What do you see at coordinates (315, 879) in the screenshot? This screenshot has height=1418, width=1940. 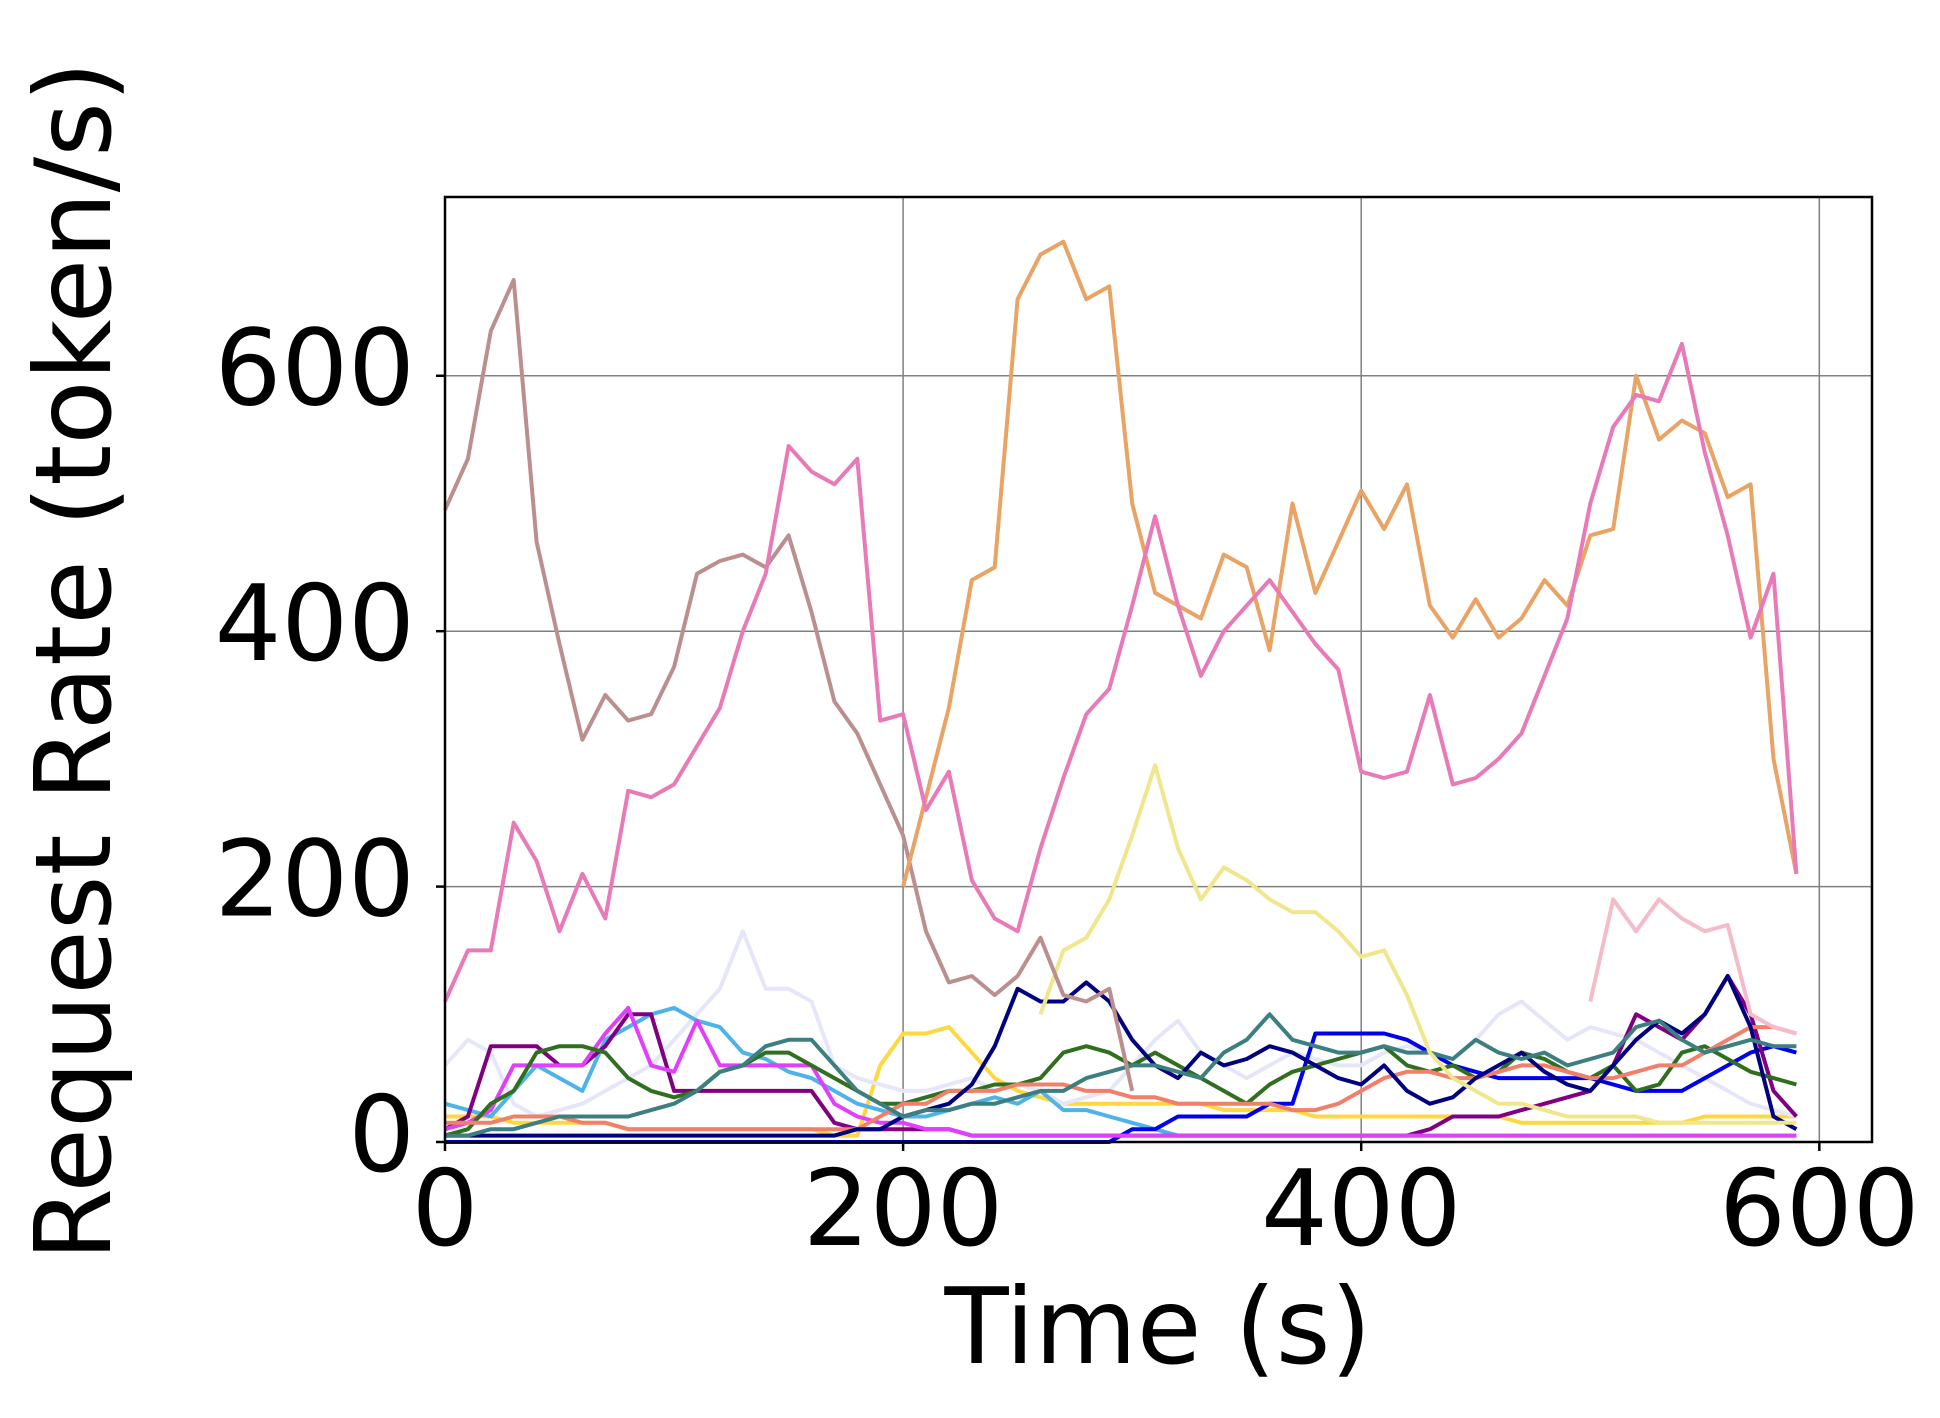 I see `y-tick-label: 200` at bounding box center [315, 879].